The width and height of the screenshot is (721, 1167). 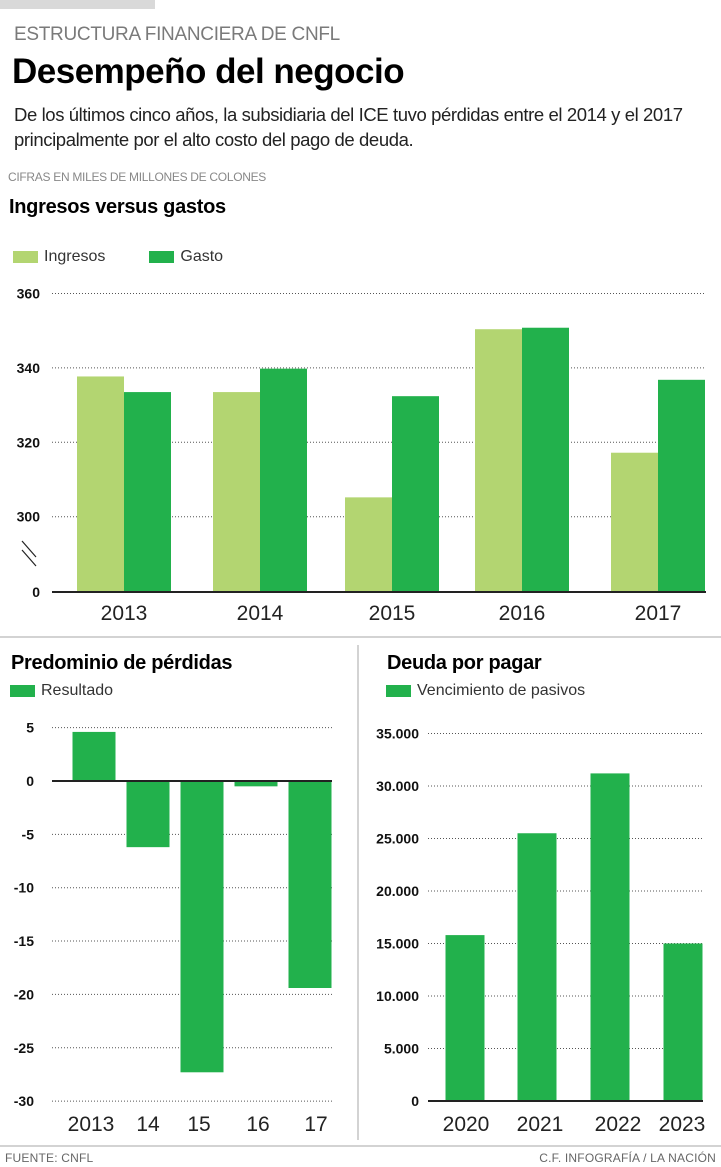 I want to click on x-tick-label: 2016, so click(x=522, y=613).